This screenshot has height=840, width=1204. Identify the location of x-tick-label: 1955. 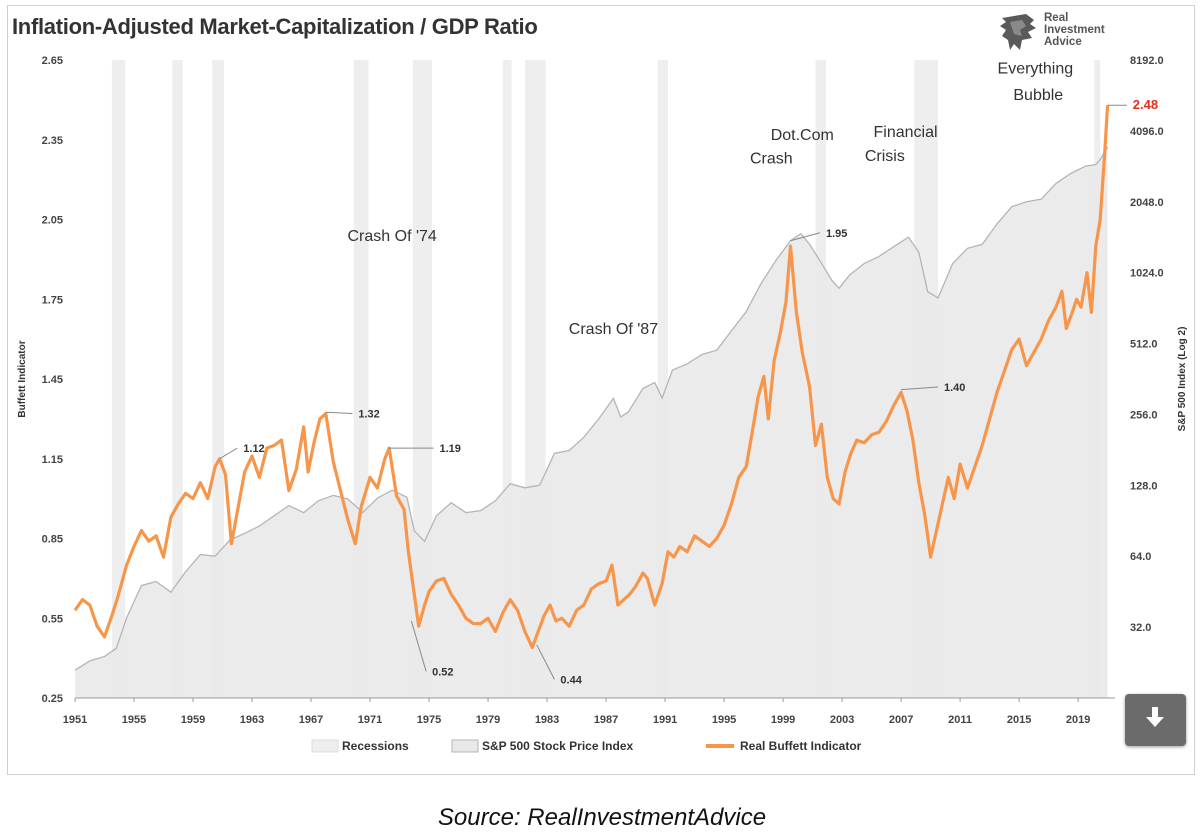
(134, 720).